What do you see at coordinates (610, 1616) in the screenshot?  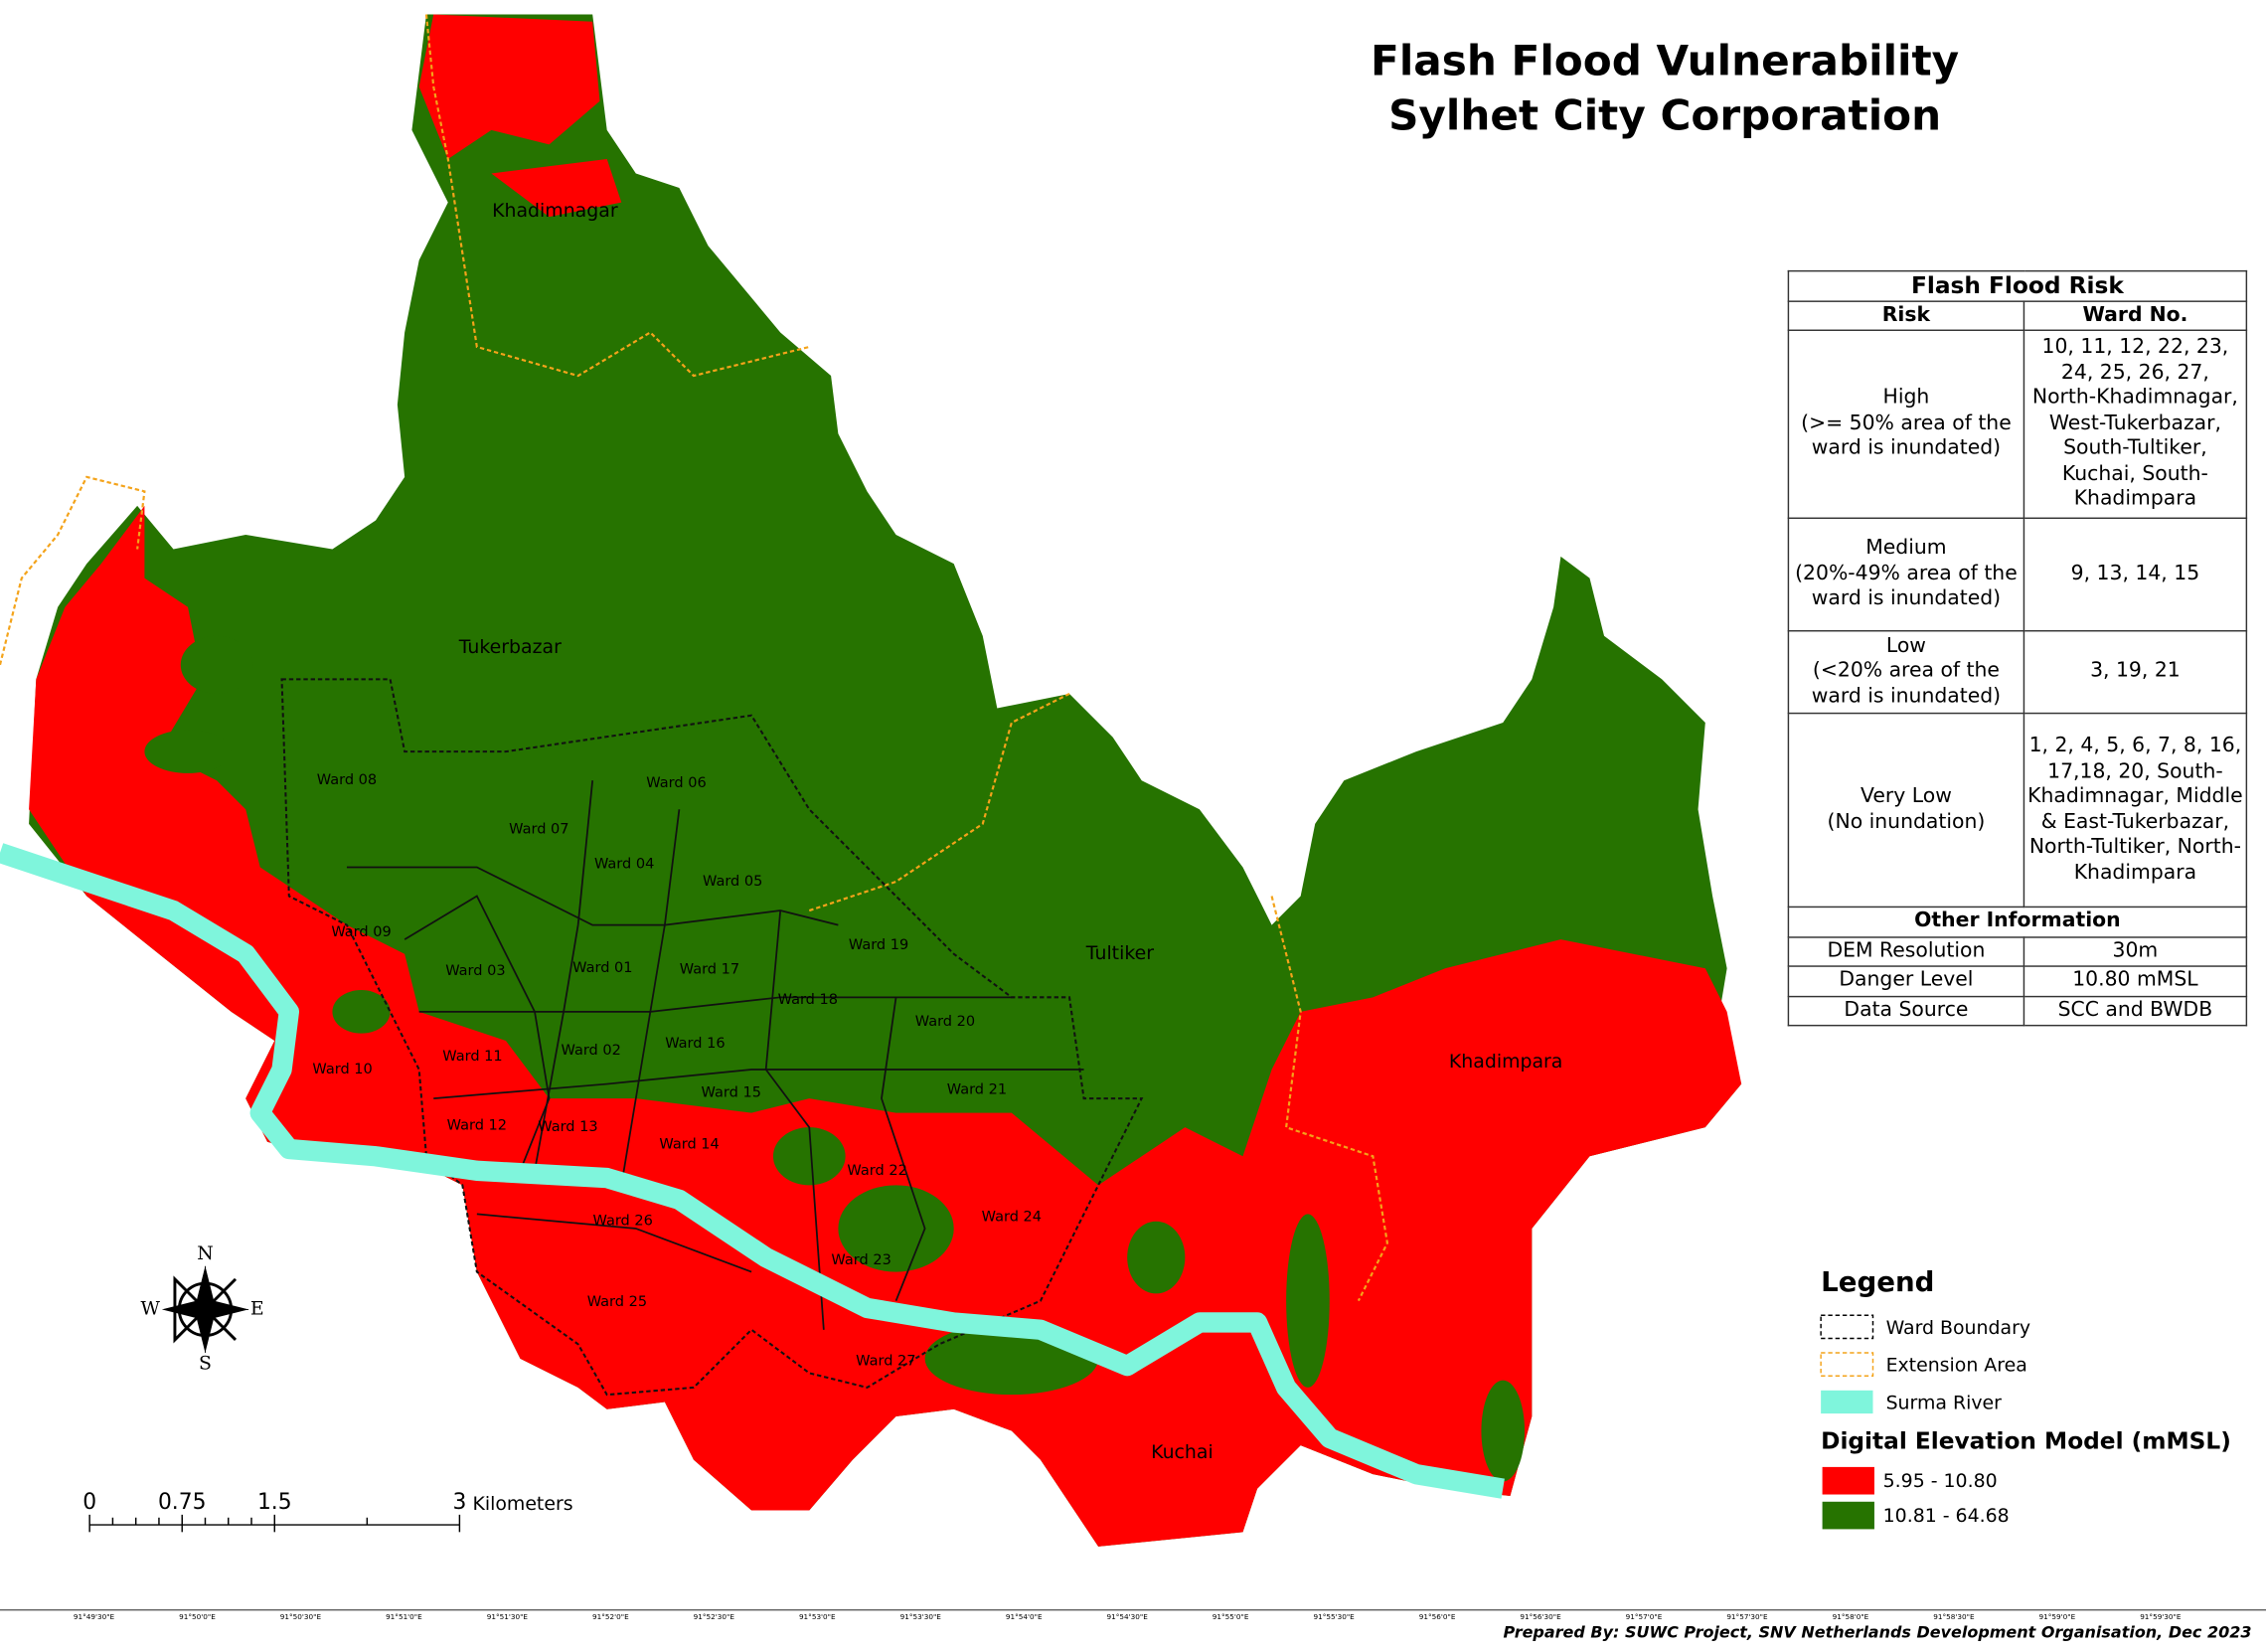 I see `longitude-label: 91°52'0"E` at bounding box center [610, 1616].